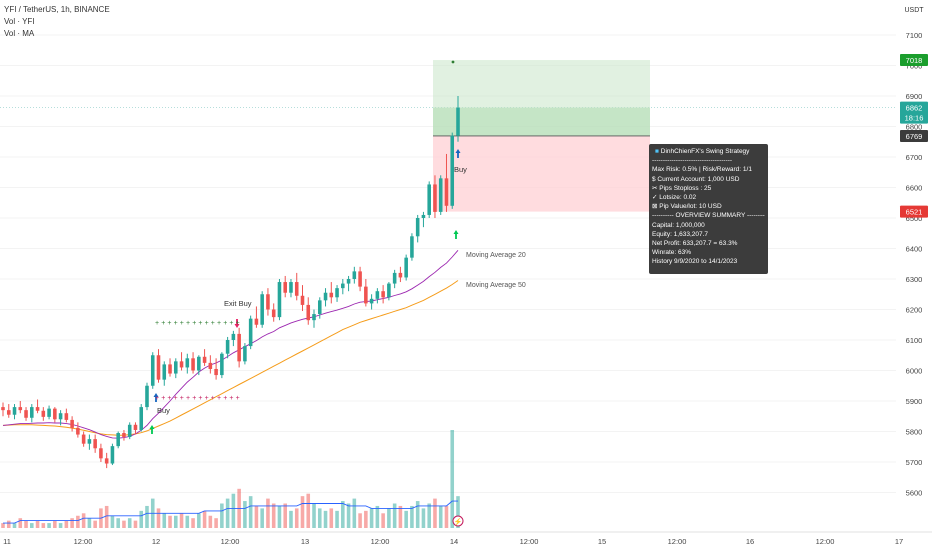 The height and width of the screenshot is (550, 932). Describe the element at coordinates (914, 212) in the screenshot. I see `stop-price-tag: 6521` at that location.